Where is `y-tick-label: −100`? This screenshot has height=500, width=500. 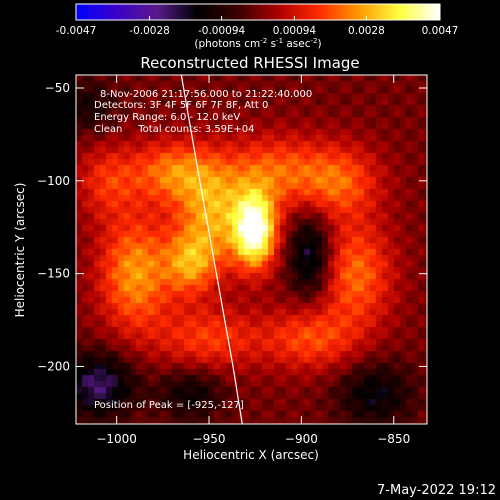 y-tick-label: −100 is located at coordinates (53, 181).